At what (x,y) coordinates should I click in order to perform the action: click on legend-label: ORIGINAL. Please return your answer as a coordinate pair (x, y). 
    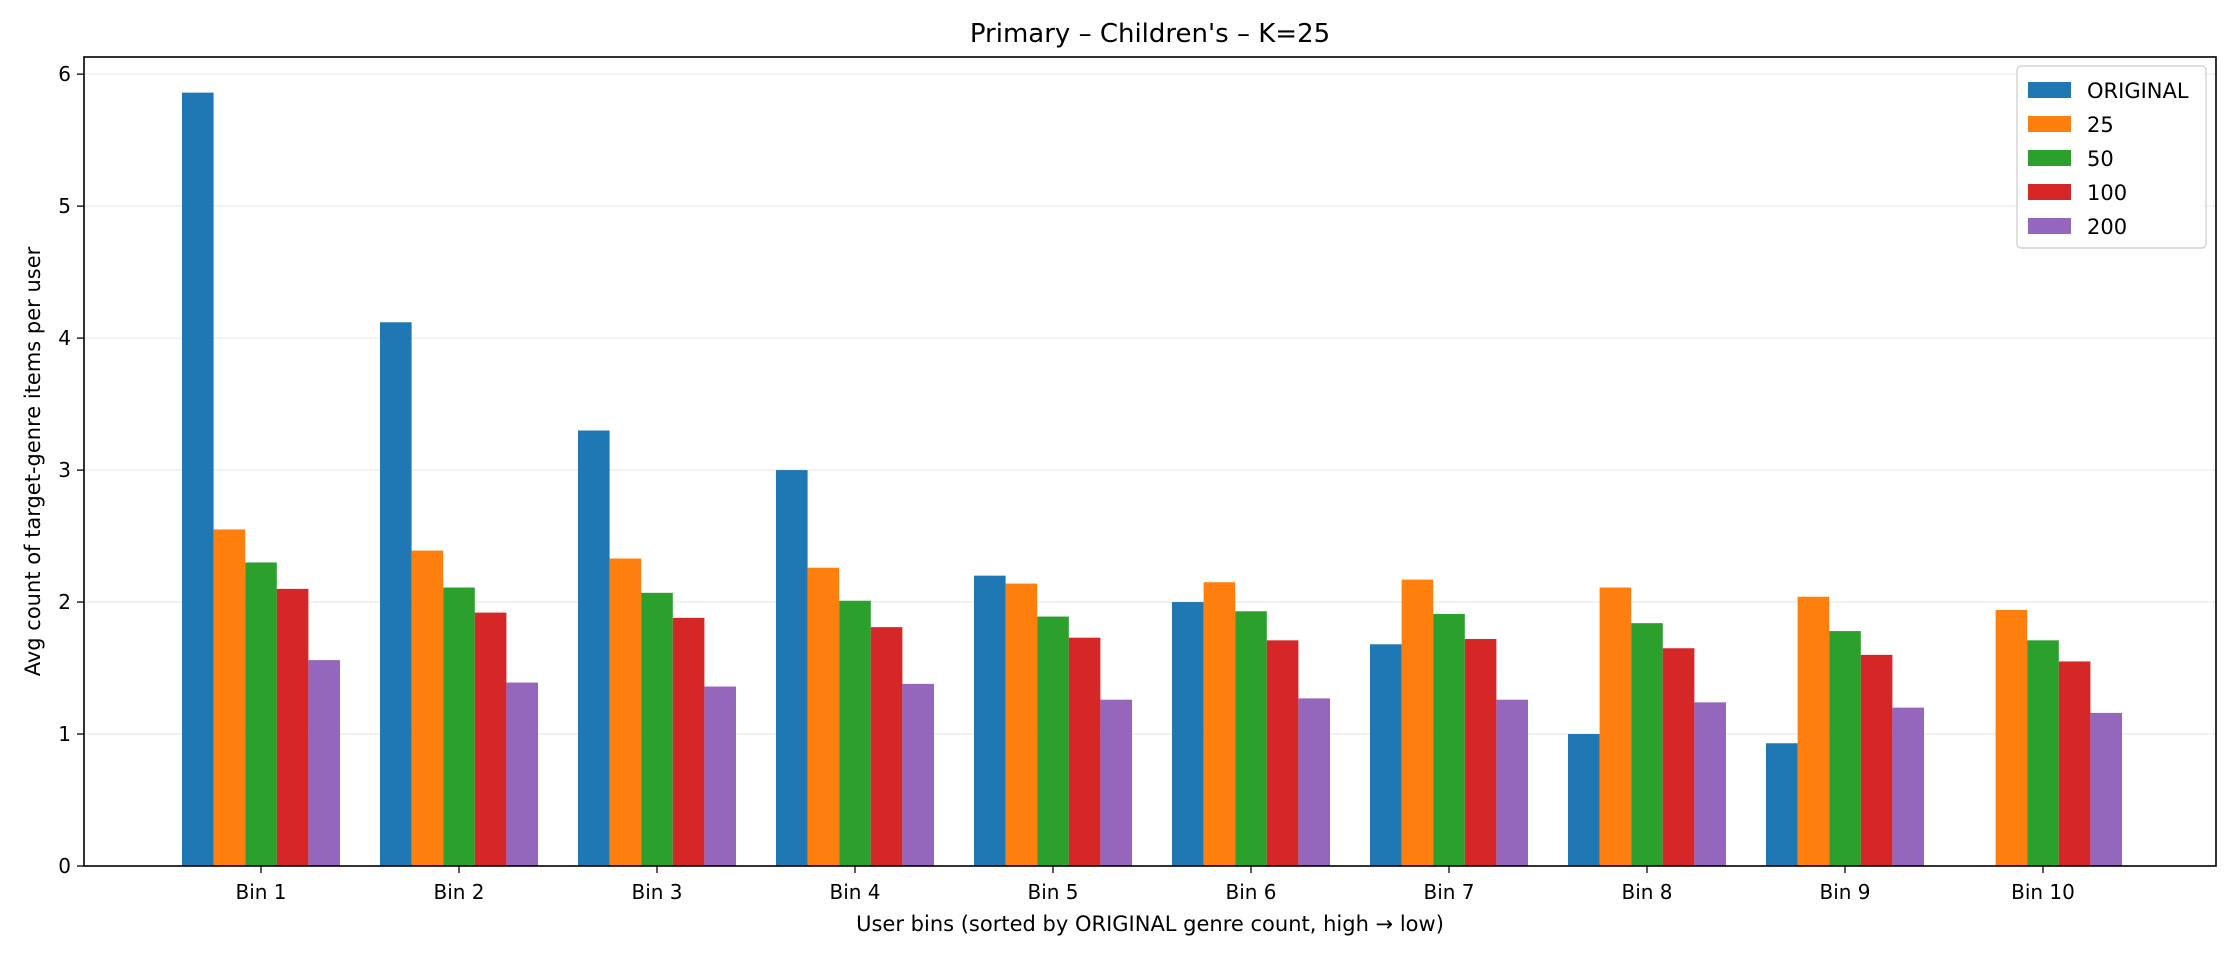
    Looking at the image, I should click on (2138, 91).